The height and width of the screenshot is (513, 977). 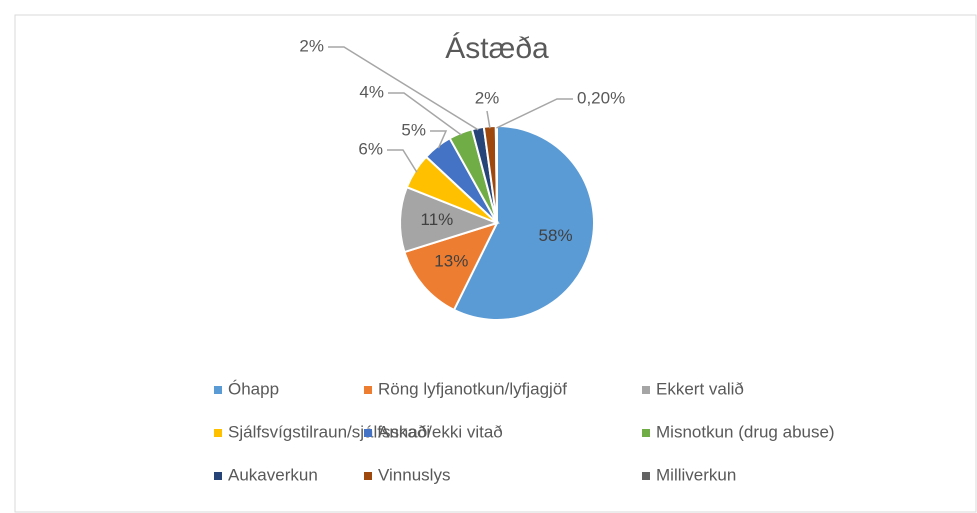 I want to click on legend-label: Milliverkun, so click(x=696, y=474).